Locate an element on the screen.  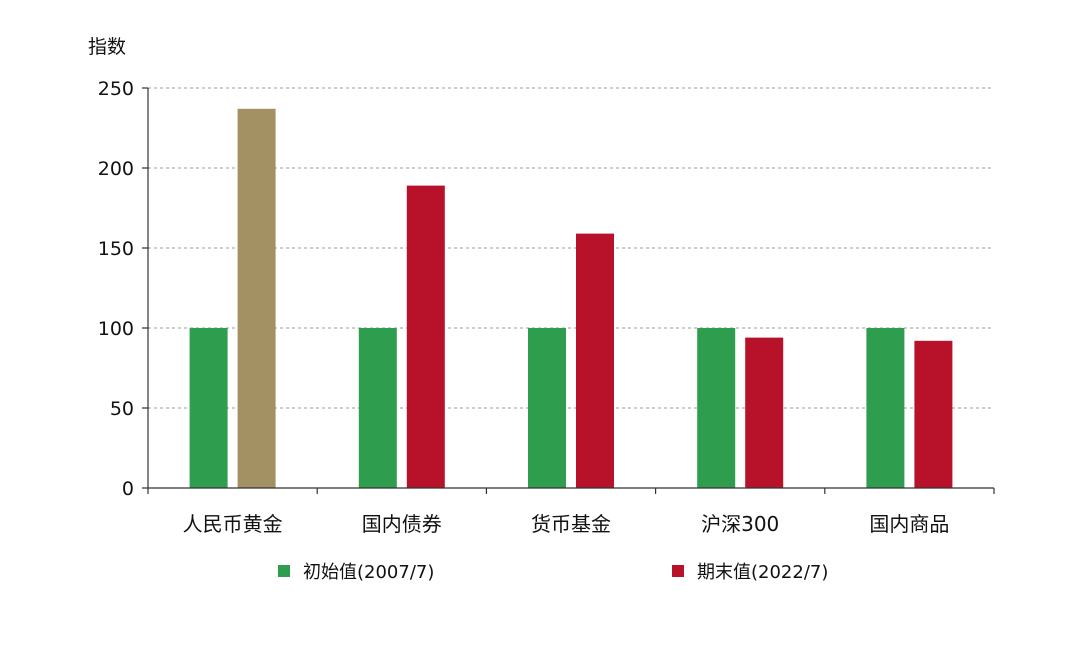
x-tick-labels: 人民币黄金 国内债券 货币基金 沪深300 国内商品 is located at coordinates (566, 524).